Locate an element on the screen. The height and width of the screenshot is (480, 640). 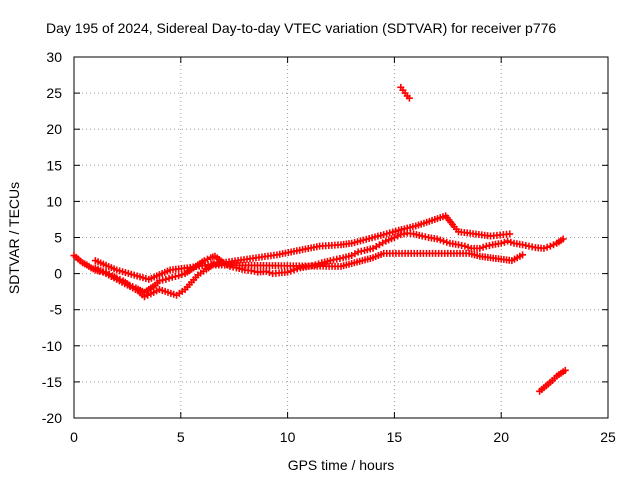
y-axis-label: SDTVAR / TECUs is located at coordinates (14, 238).